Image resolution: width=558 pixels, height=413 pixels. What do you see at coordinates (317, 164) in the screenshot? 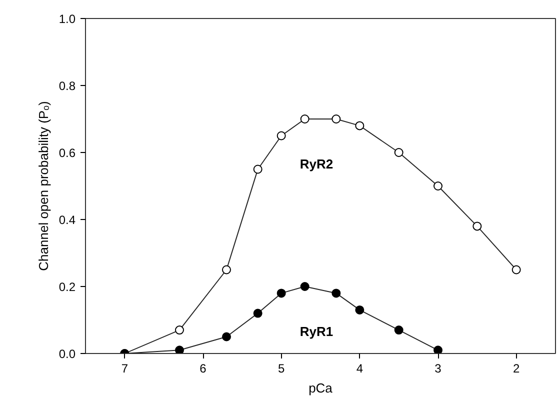
I see `series-label: RyR2` at bounding box center [317, 164].